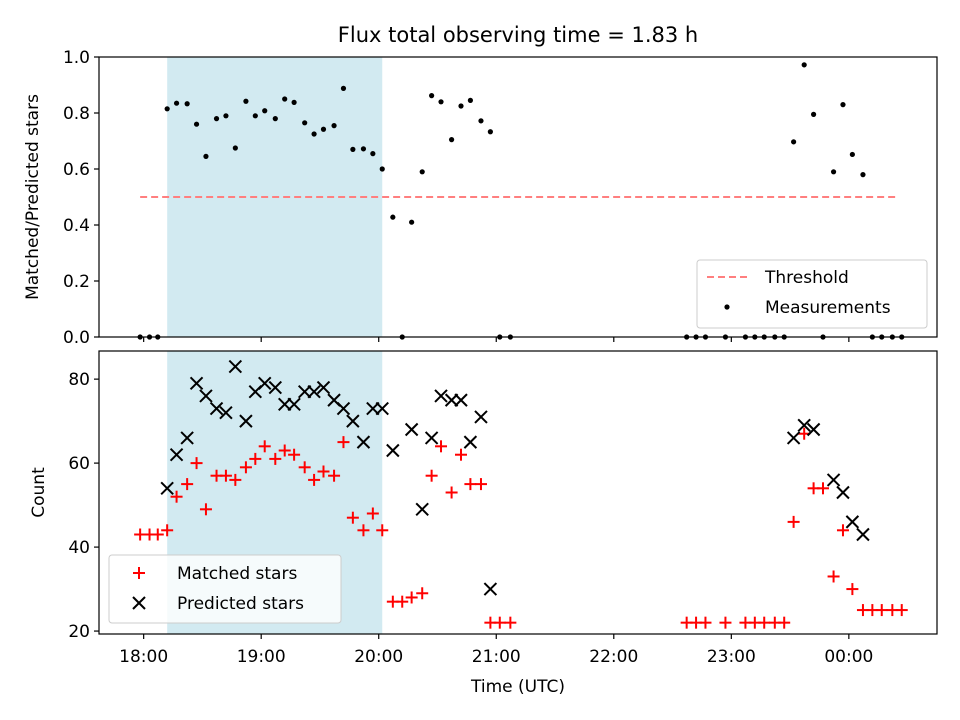 Image resolution: width=960 pixels, height=720 pixels. I want to click on count-y-ticks: 20 40 60 80, so click(83, 506).